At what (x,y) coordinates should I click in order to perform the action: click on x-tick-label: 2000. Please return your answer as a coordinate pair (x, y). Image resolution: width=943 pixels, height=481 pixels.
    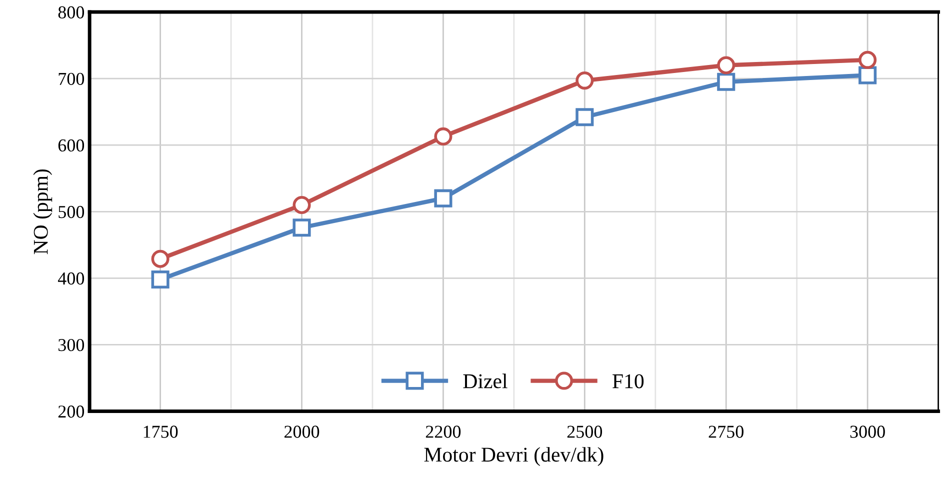
    Looking at the image, I should click on (302, 432).